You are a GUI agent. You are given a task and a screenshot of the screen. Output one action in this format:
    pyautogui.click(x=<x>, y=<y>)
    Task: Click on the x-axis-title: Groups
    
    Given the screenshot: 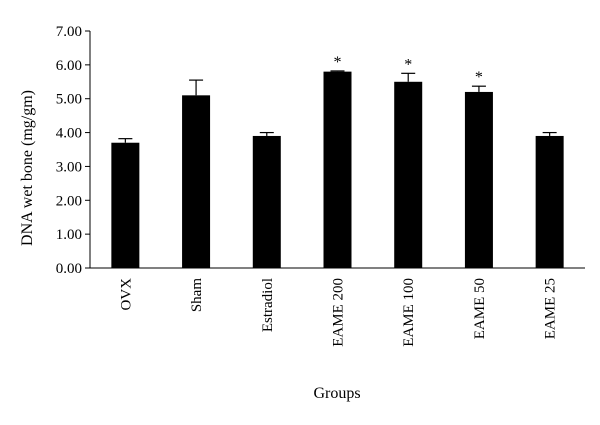 What is the action you would take?
    pyautogui.click(x=336, y=393)
    